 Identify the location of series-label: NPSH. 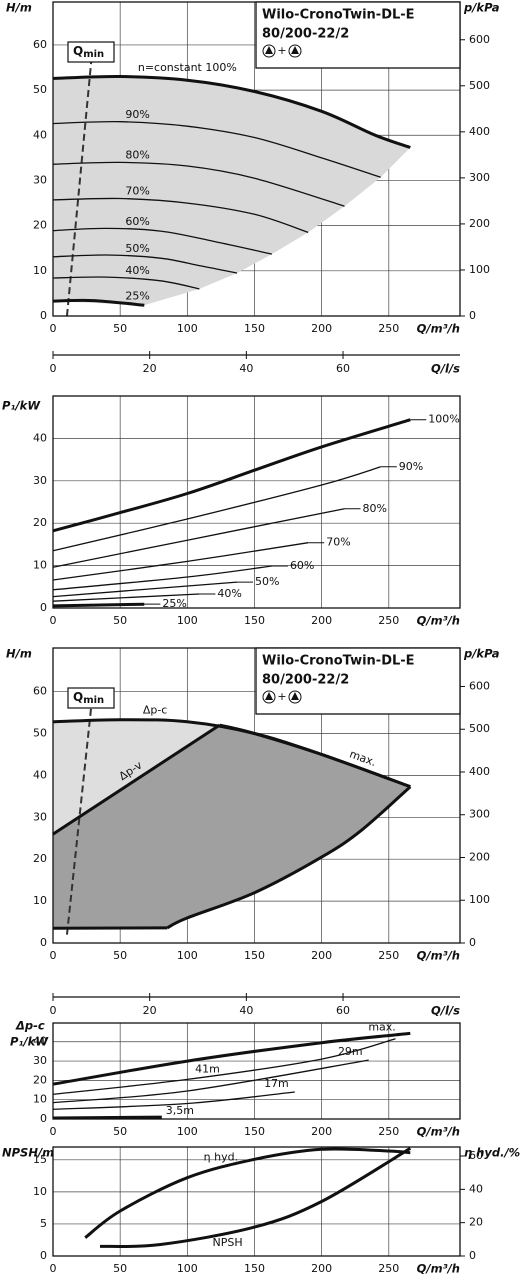
(228, 1242).